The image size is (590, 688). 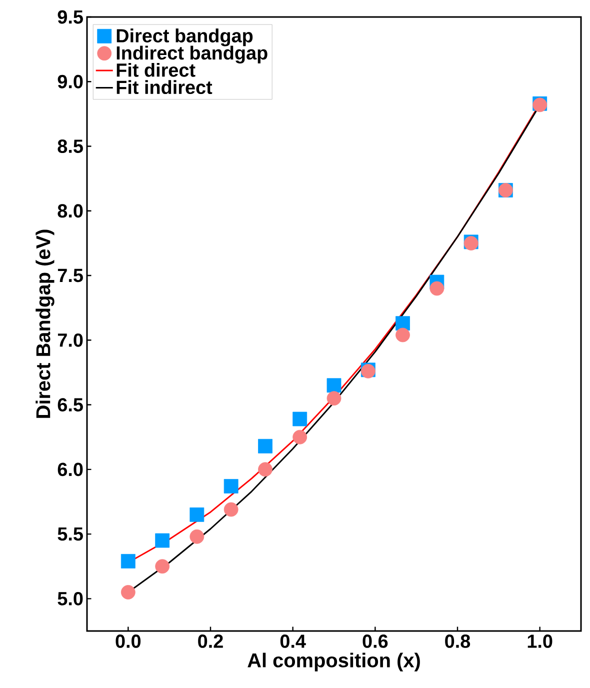 What do you see at coordinates (70, 81) in the screenshot?
I see `y-tick-label: 9.0` at bounding box center [70, 81].